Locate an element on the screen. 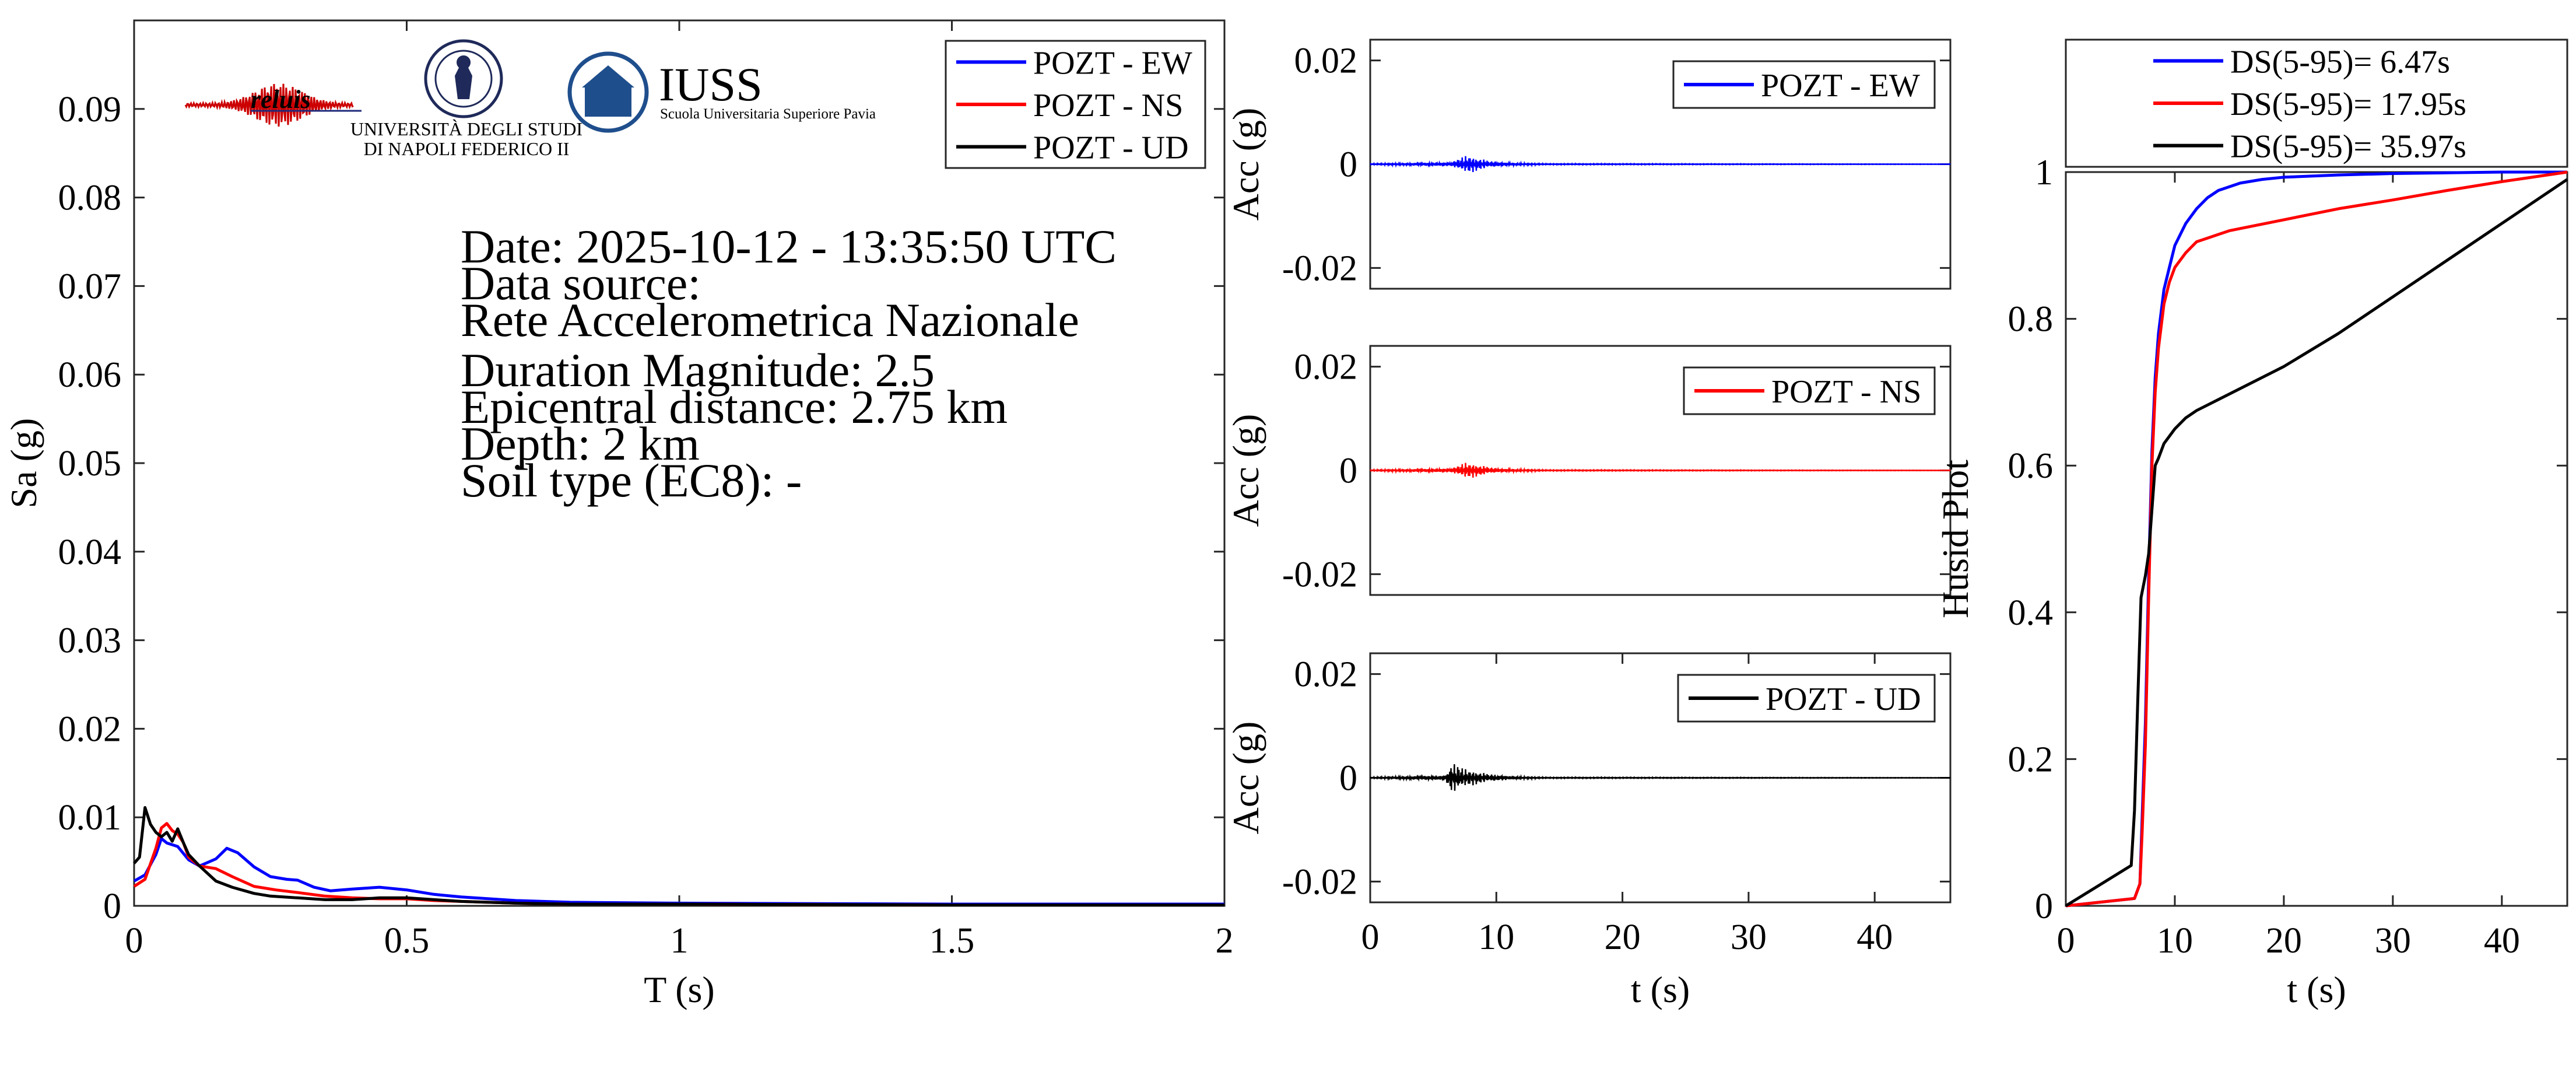 The image size is (2576, 1082). acc-ud-xtick-label: 40 is located at coordinates (1874, 937).